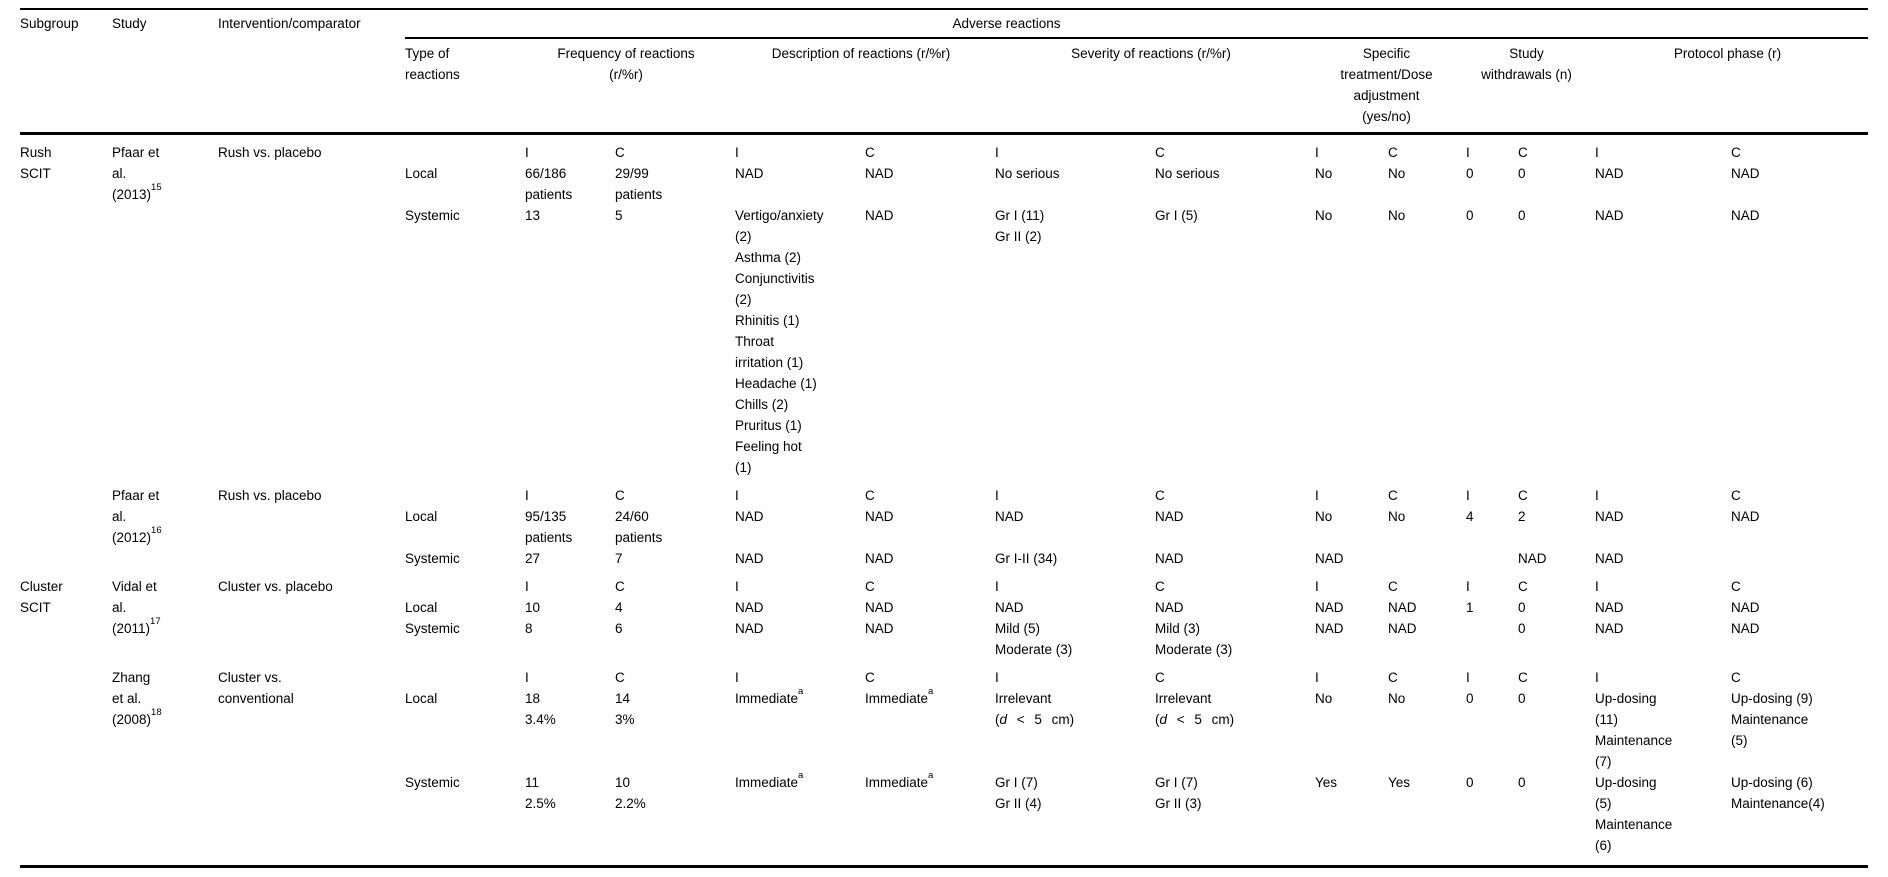 The image size is (1888, 877). I want to click on treatment-c-cell: C, so click(1427, 149).